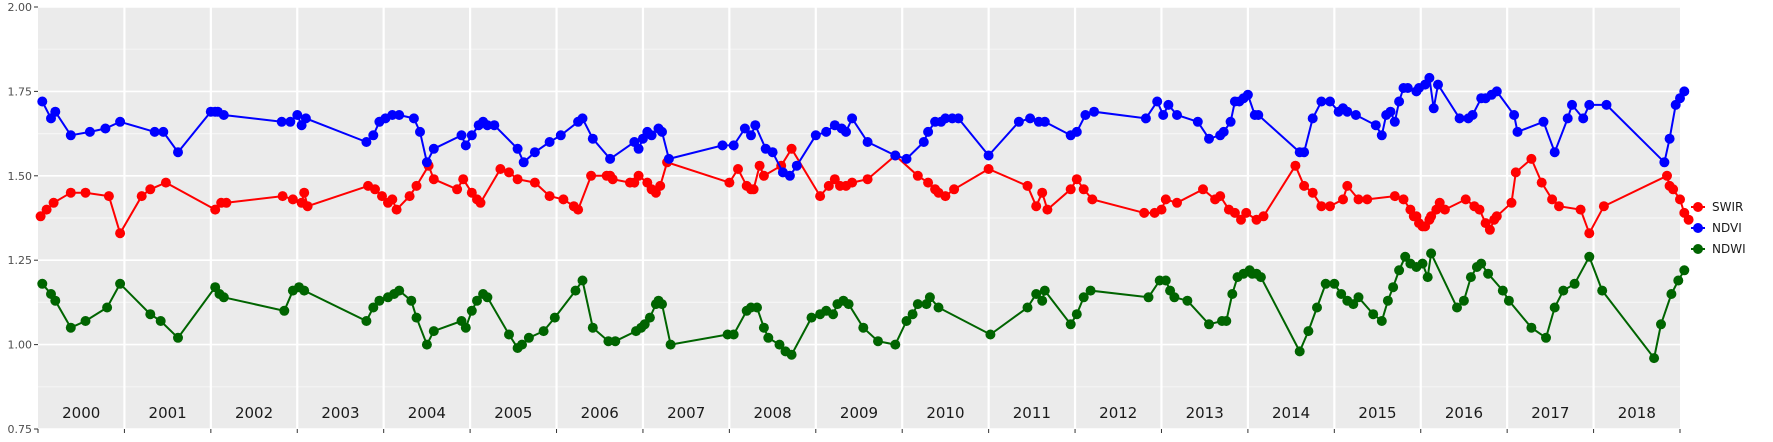  I want to click on year-label: 2002, so click(254, 413).